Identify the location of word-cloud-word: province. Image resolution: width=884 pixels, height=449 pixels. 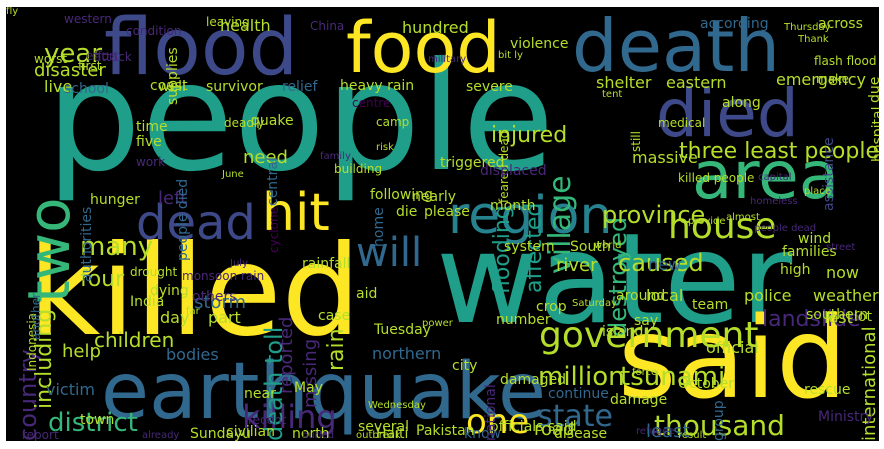
(654, 215).